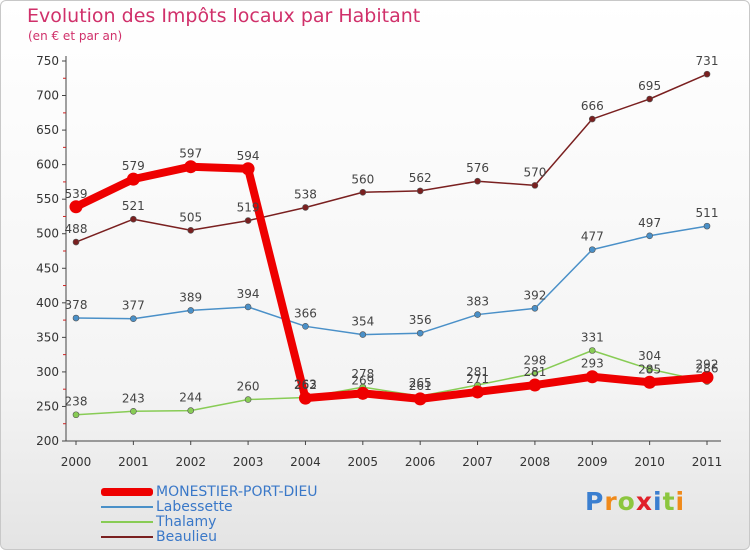  What do you see at coordinates (534, 172) in the screenshot?
I see `data-label: 570` at bounding box center [534, 172].